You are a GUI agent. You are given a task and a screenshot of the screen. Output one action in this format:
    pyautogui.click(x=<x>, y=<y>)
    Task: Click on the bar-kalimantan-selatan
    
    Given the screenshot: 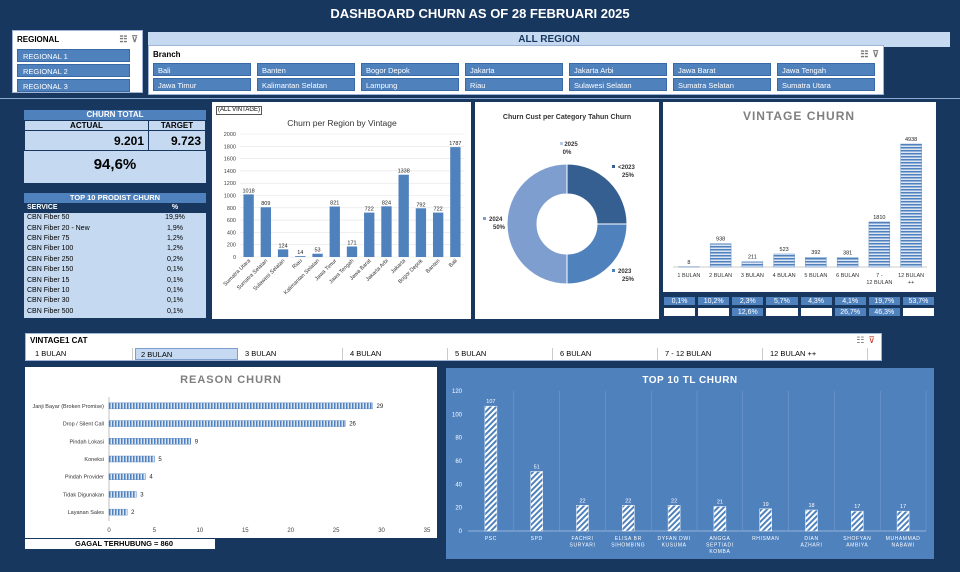 What is the action you would take?
    pyautogui.click(x=317, y=255)
    